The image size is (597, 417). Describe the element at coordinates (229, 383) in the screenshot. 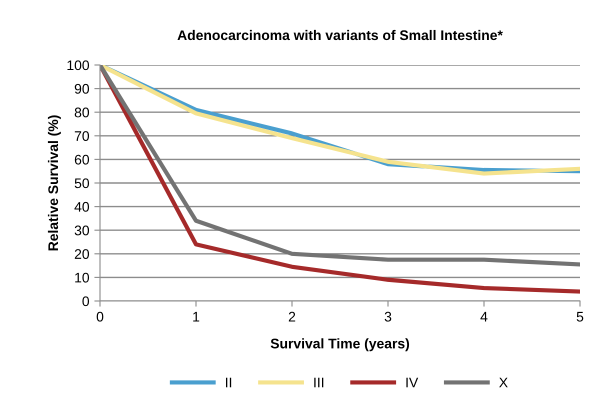

I see `legend-label: II` at that location.